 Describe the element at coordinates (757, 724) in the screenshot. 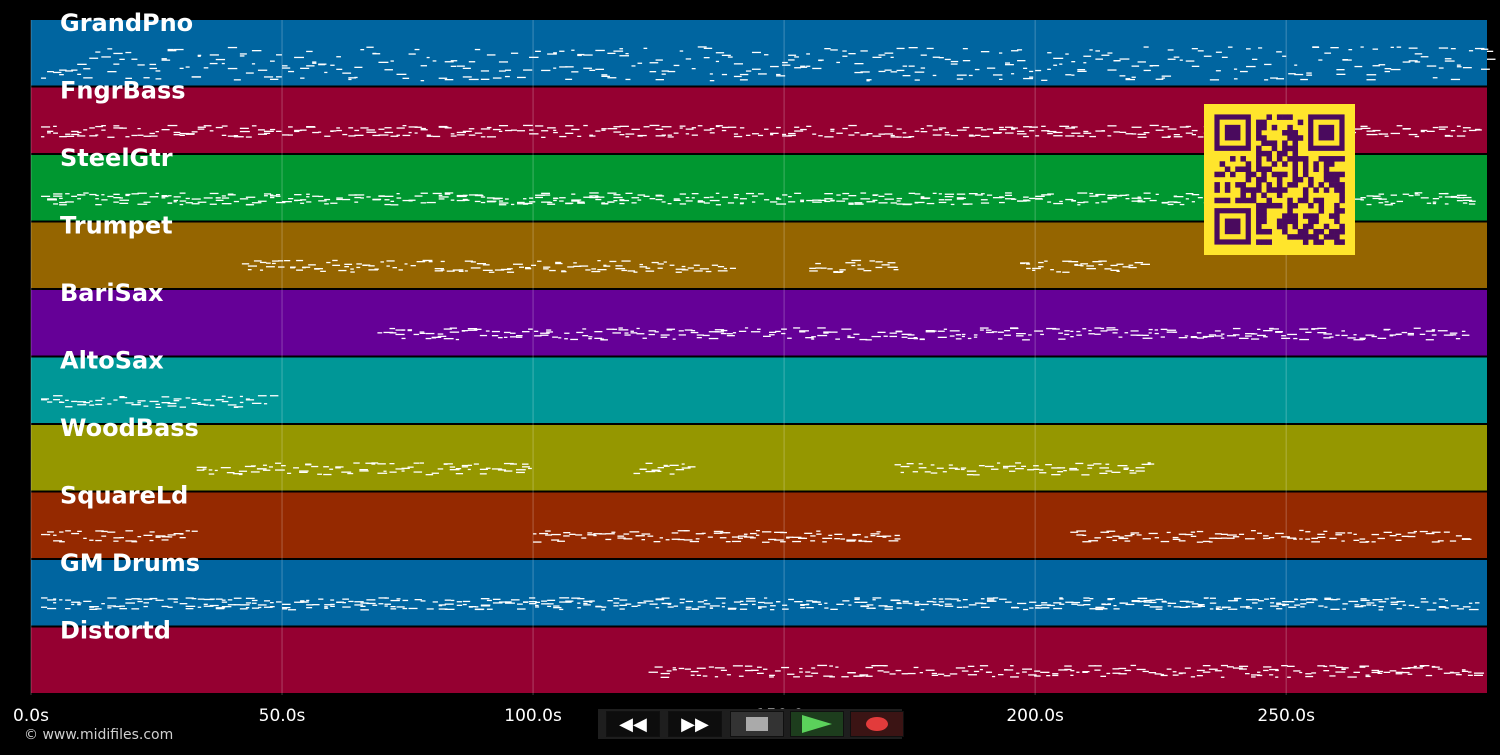

I see `stop-button` at that location.